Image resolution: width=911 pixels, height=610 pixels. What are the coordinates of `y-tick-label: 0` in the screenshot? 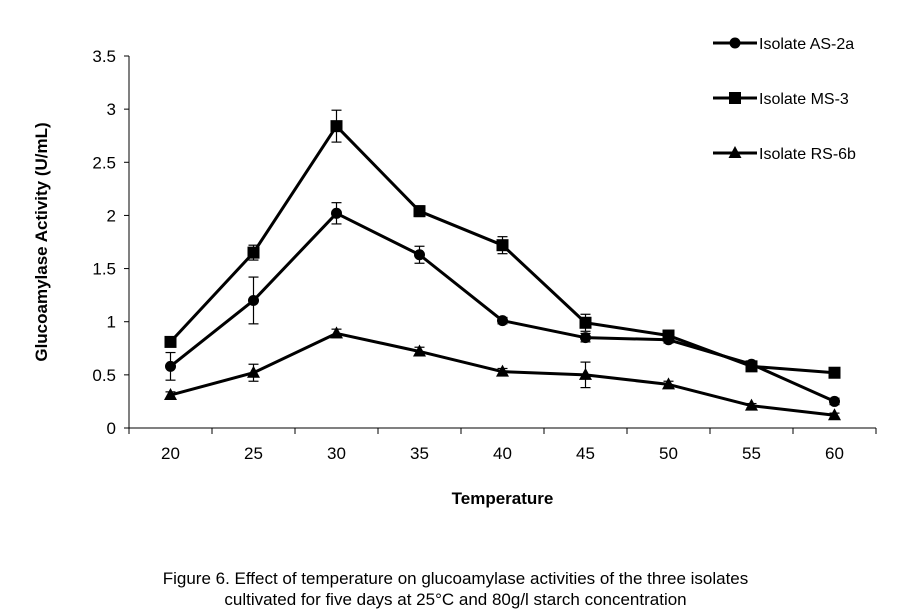 It's located at (111, 428).